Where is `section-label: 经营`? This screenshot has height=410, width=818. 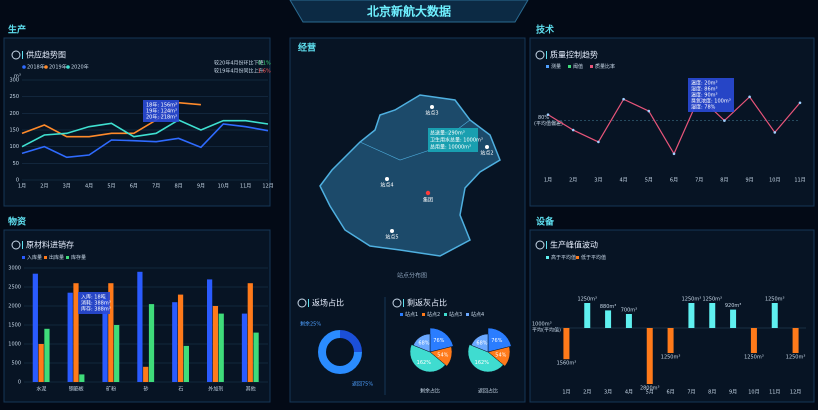 section-label: 经营 is located at coordinates (307, 48).